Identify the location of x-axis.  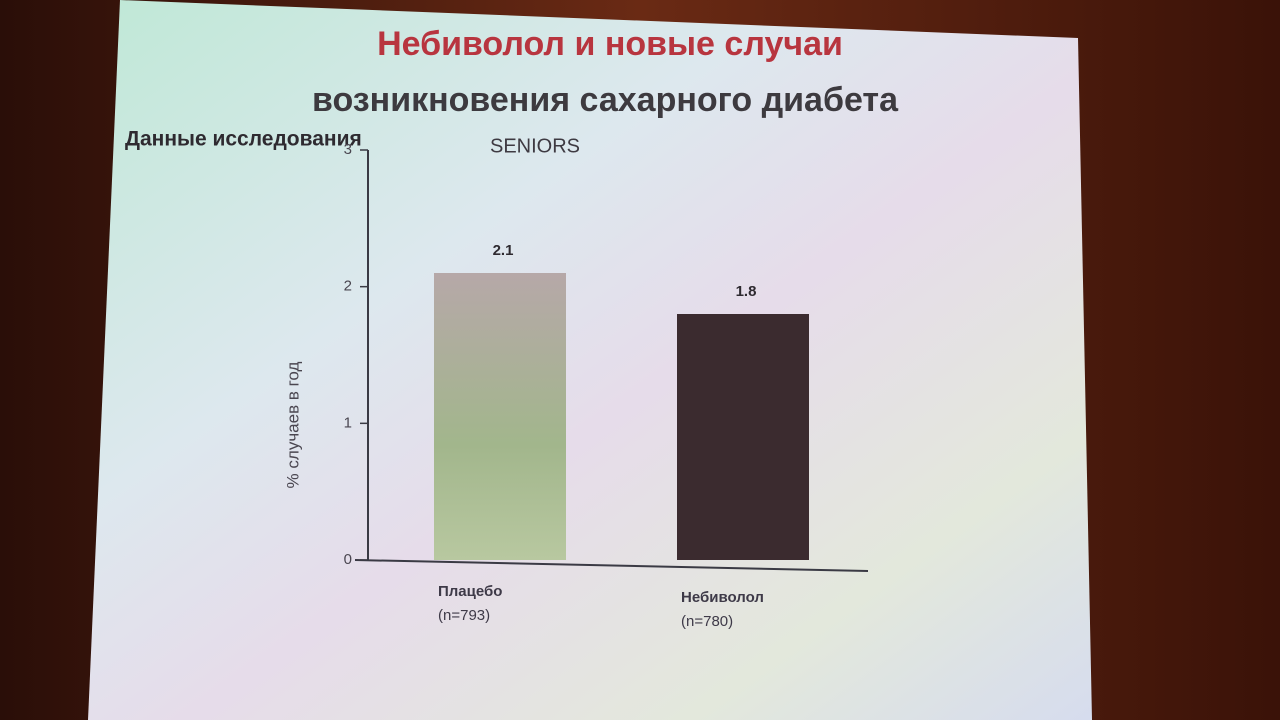
(611, 565).